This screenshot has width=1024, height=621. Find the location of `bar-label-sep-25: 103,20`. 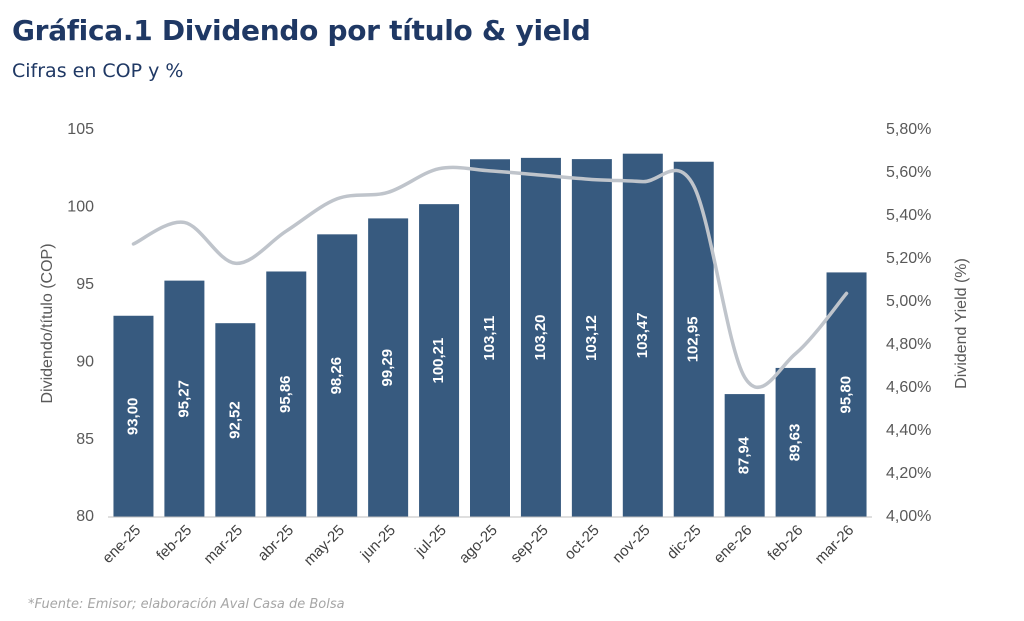

bar-label-sep-25: 103,20 is located at coordinates (540, 337).